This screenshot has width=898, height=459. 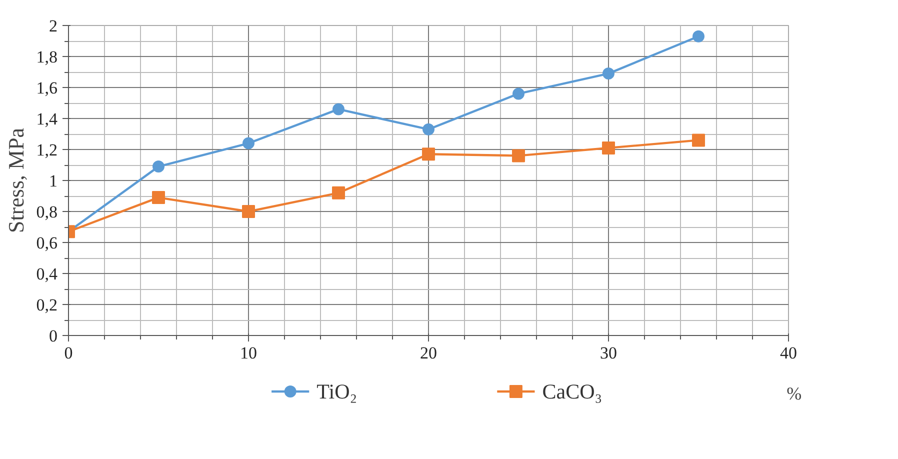 What do you see at coordinates (53, 181) in the screenshot?
I see `y-tick-label: 1` at bounding box center [53, 181].